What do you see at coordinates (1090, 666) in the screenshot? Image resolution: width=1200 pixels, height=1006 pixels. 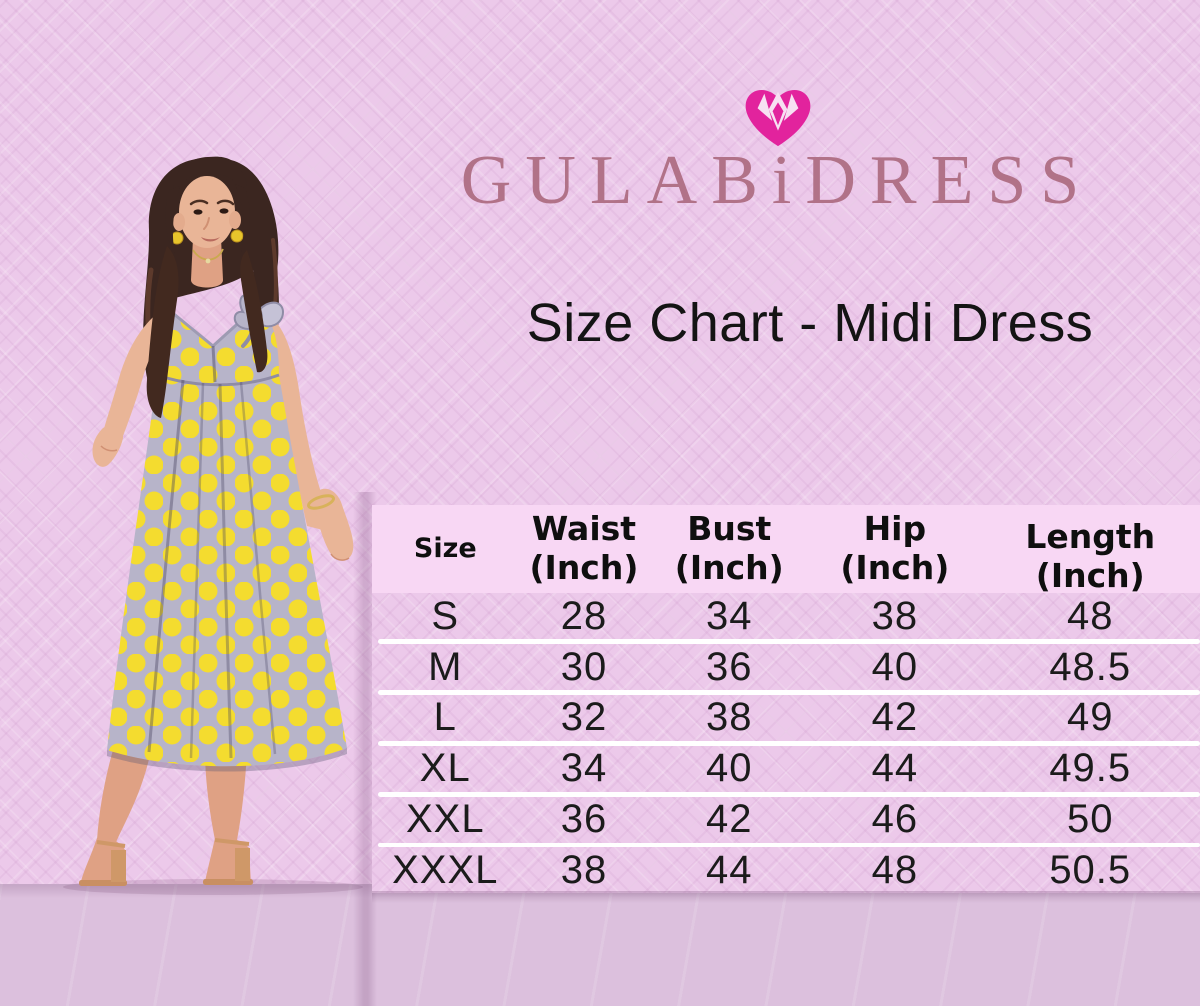 I see `cell-length: 48.5` at bounding box center [1090, 666].